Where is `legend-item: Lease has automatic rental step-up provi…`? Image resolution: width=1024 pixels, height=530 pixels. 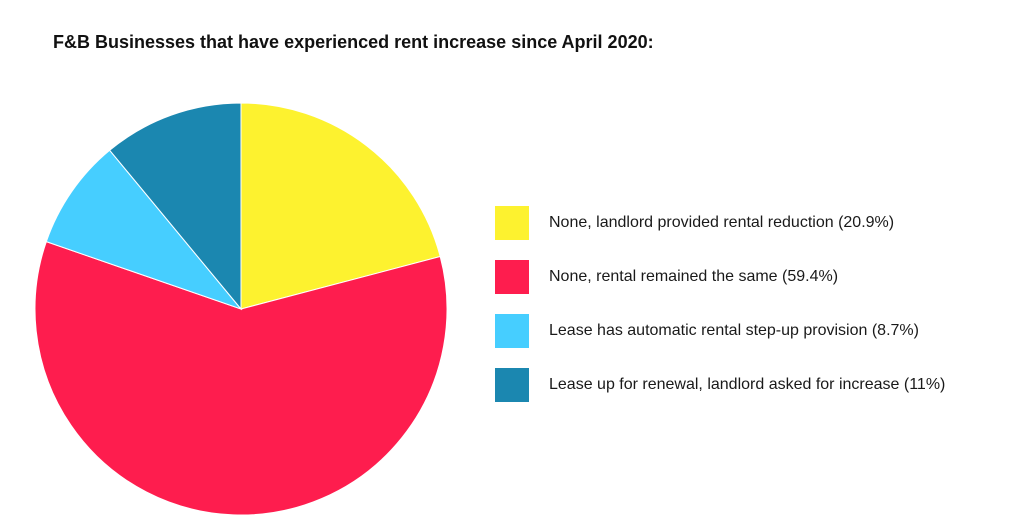 legend-item: Lease has automatic rental step-up provi… is located at coordinates (720, 331).